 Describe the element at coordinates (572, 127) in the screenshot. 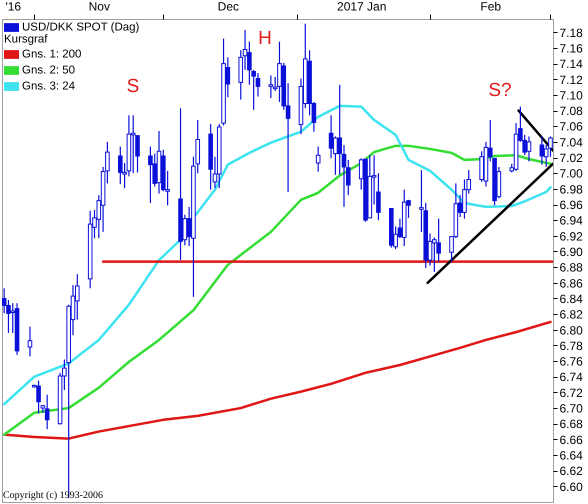

I see `y-tick-label: 7.06` at that location.